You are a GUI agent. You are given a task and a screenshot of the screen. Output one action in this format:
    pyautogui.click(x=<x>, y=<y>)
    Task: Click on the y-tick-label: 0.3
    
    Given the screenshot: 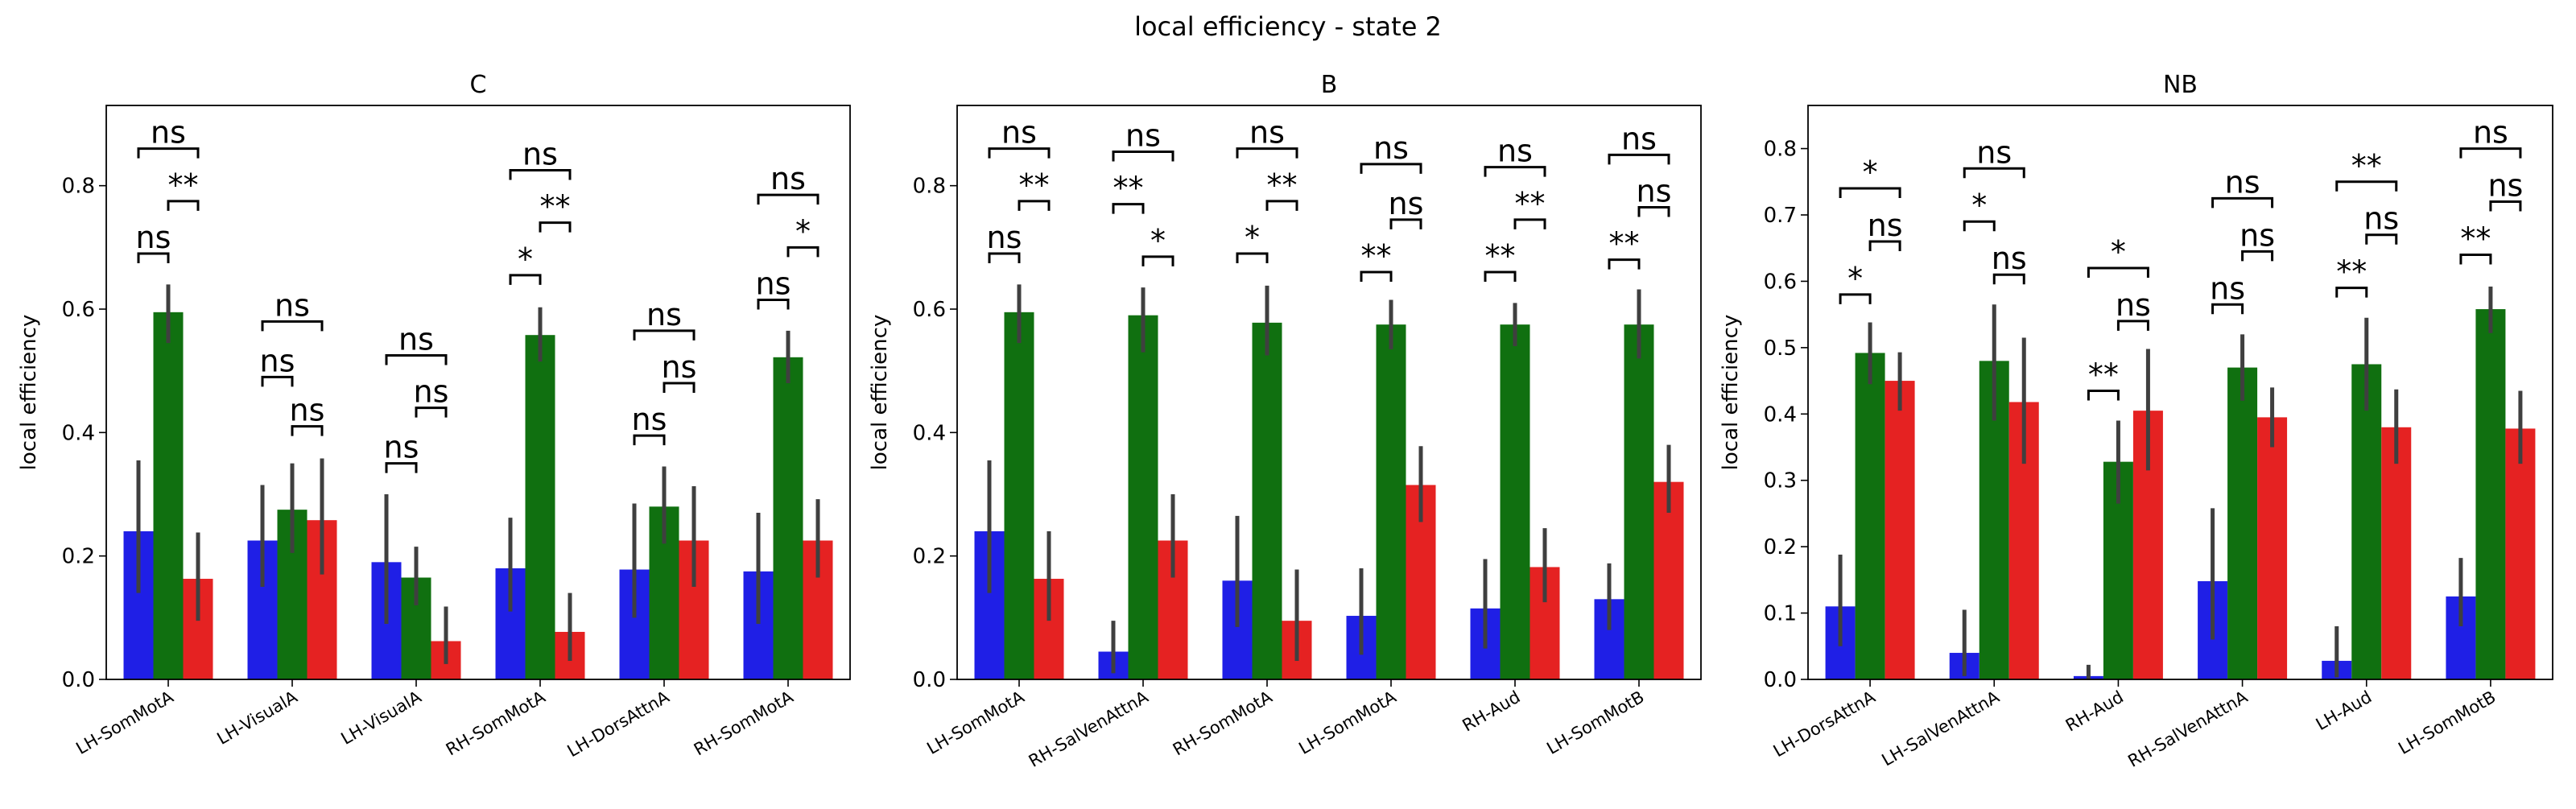 What is the action you would take?
    pyautogui.click(x=1780, y=481)
    